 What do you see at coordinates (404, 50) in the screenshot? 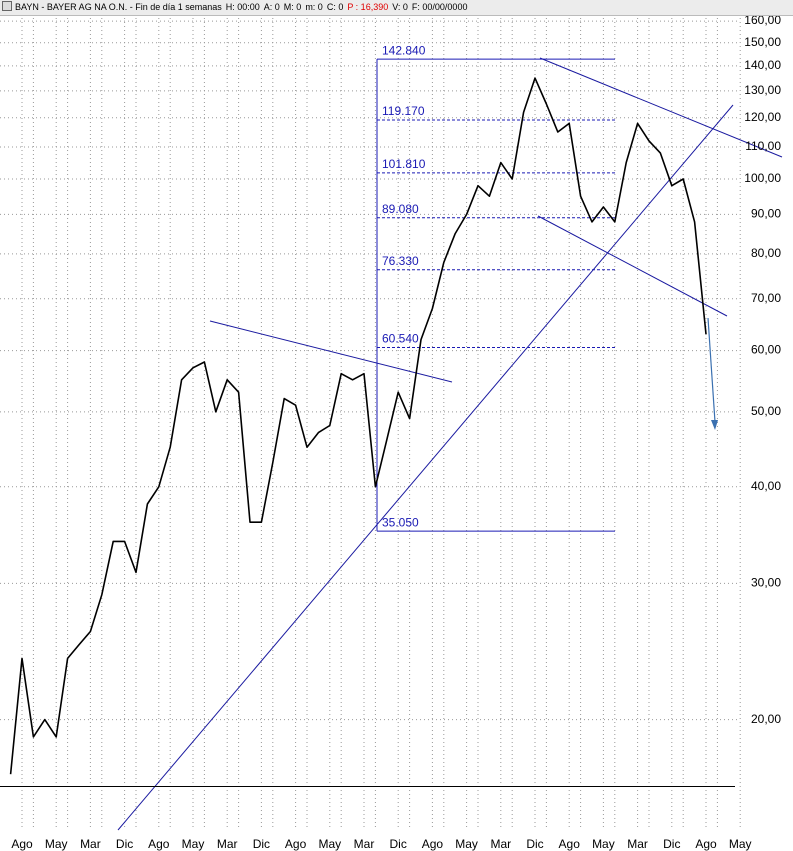
I see `fib-label: 142.840` at bounding box center [404, 50].